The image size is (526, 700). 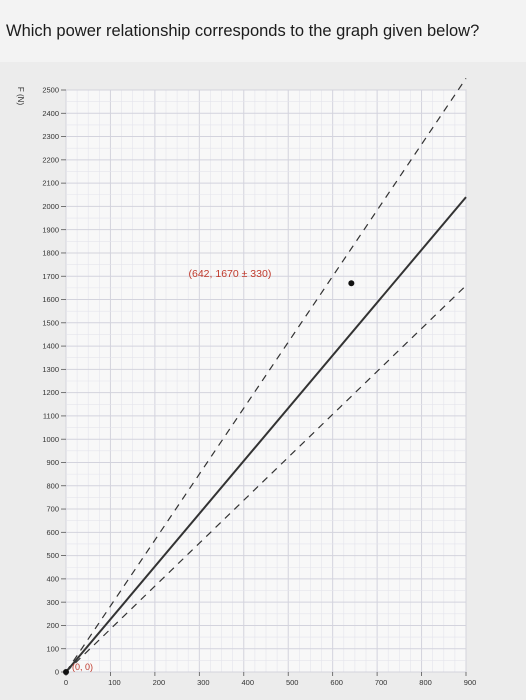 What do you see at coordinates (425, 682) in the screenshot?
I see `x-tick-label: 800` at bounding box center [425, 682].